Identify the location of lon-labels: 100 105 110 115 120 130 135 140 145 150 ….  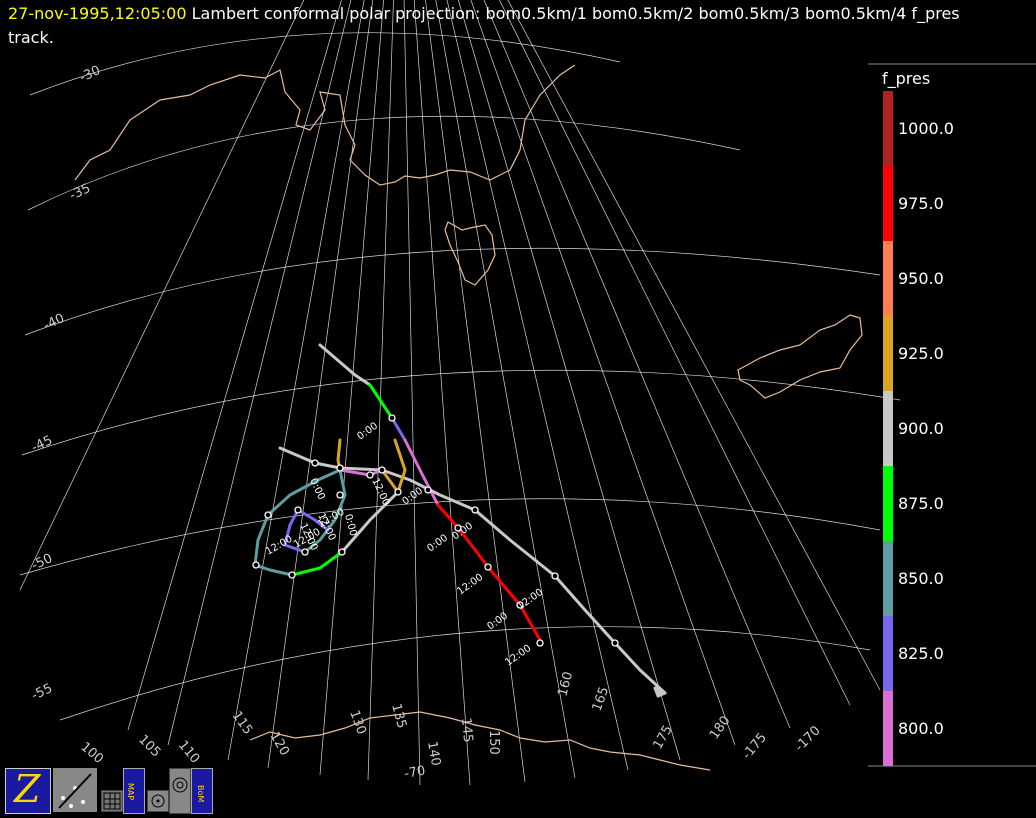
(450, 726).